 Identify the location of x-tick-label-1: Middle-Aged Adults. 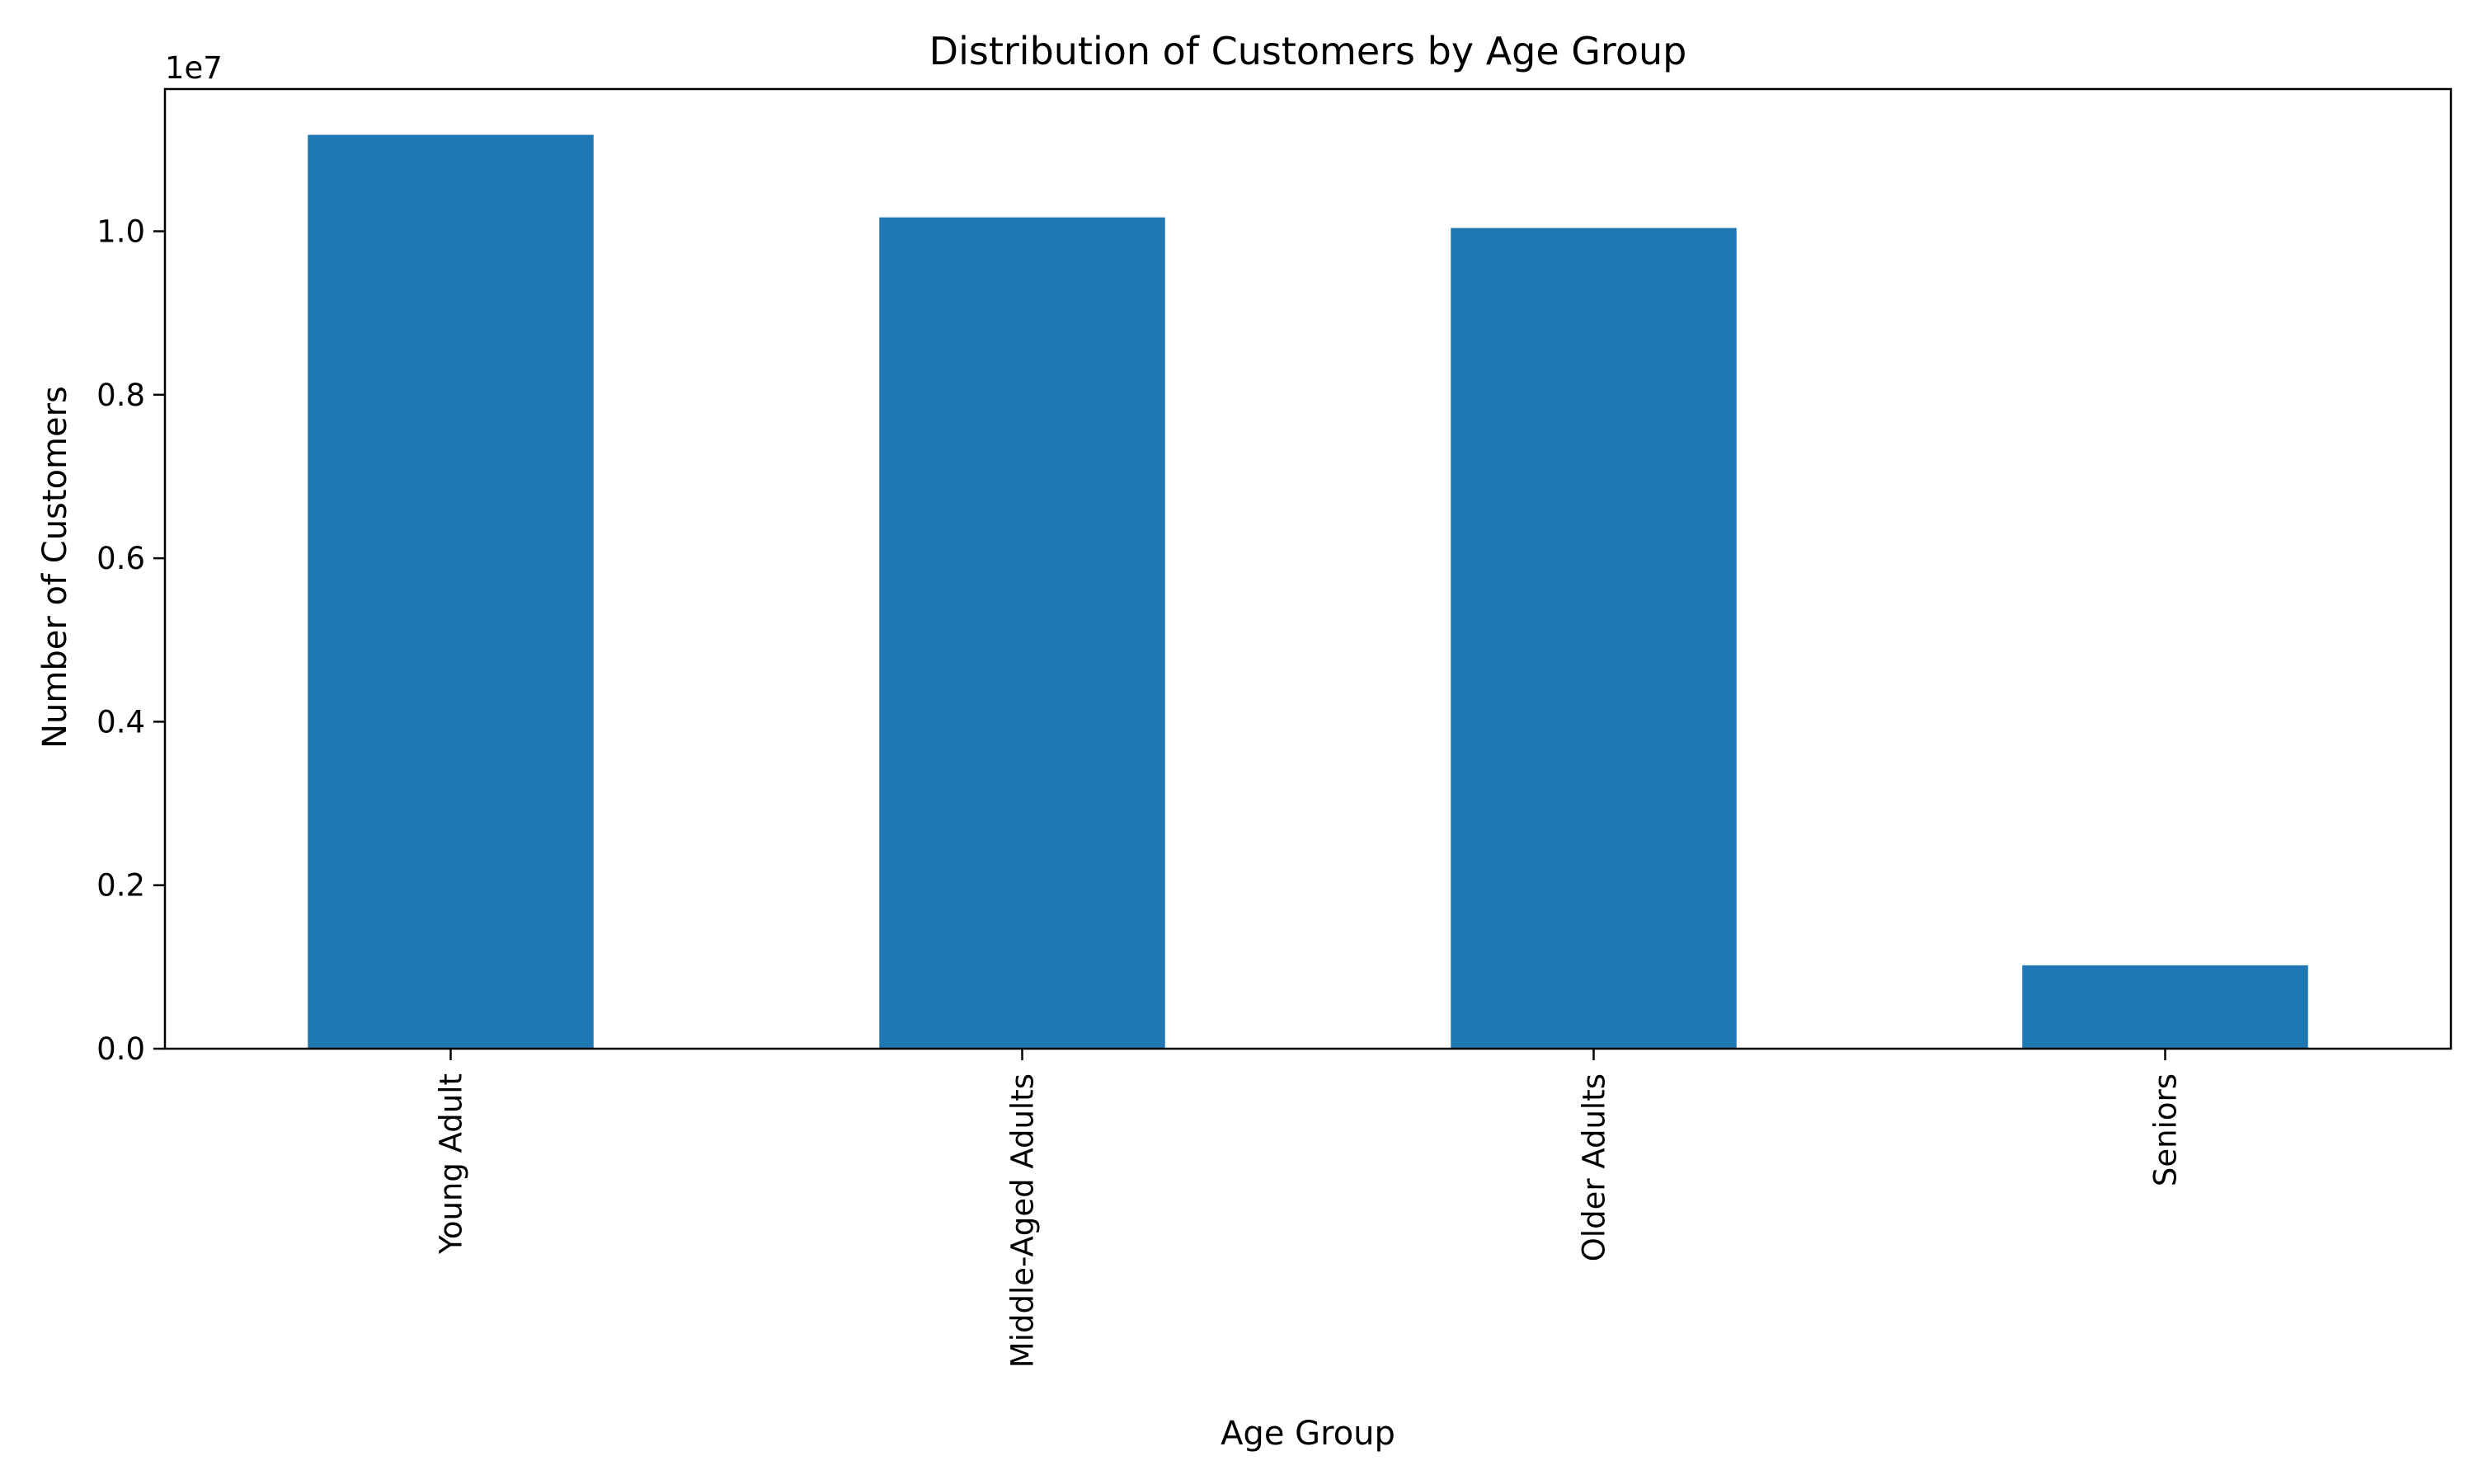
(1023, 1220).